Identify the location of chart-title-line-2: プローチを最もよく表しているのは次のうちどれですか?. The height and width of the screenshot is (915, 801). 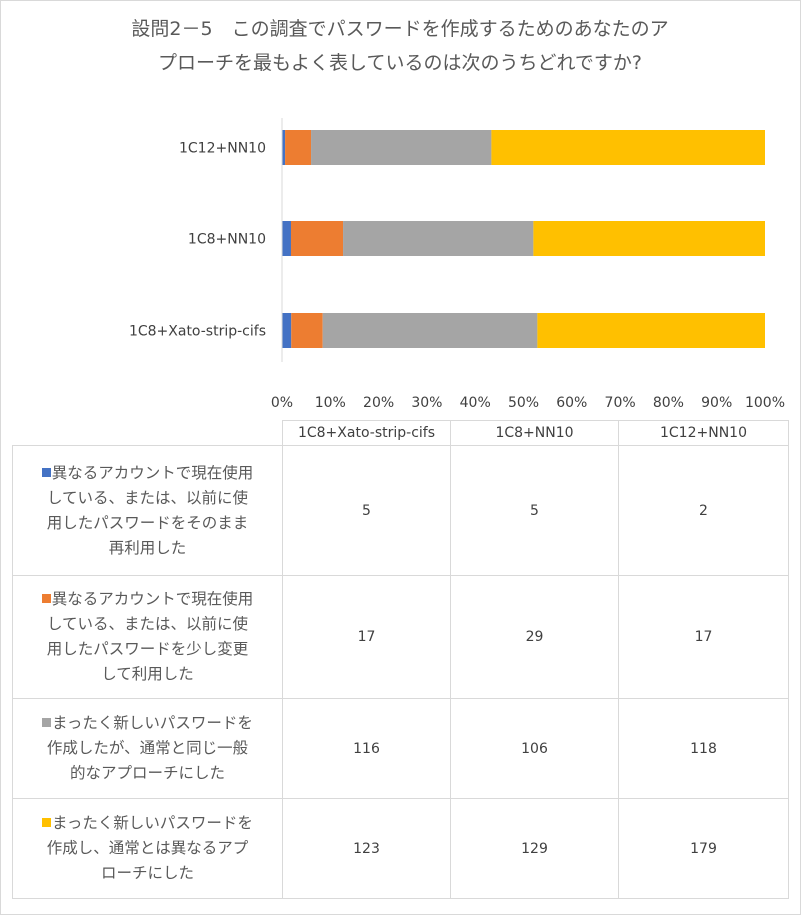
(400, 63).